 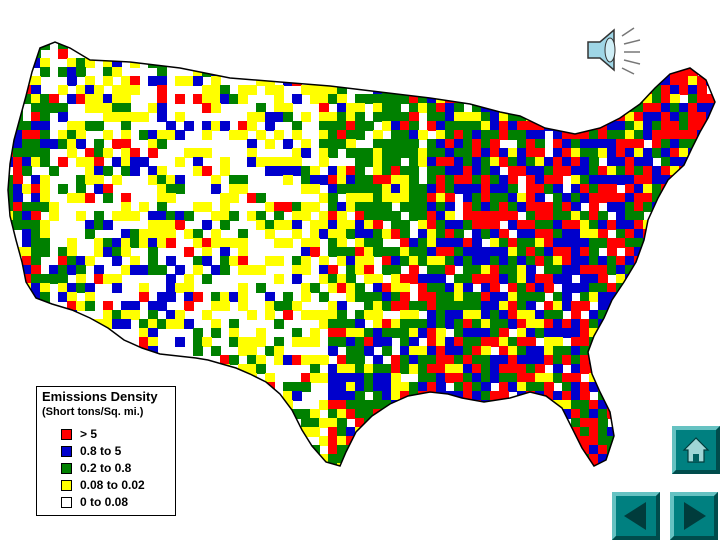 What do you see at coordinates (636, 516) in the screenshot?
I see `back-button` at bounding box center [636, 516].